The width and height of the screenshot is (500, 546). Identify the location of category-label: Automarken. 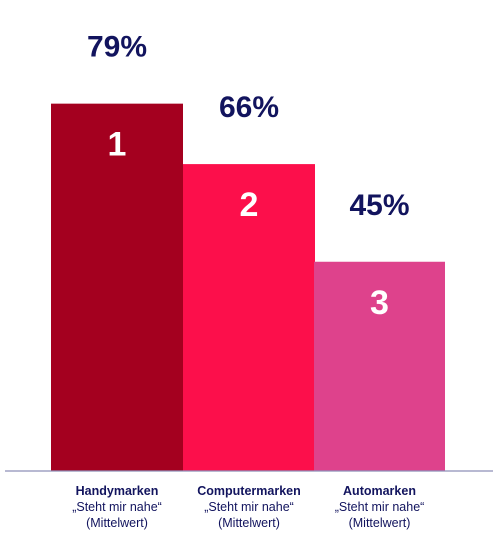
(379, 491).